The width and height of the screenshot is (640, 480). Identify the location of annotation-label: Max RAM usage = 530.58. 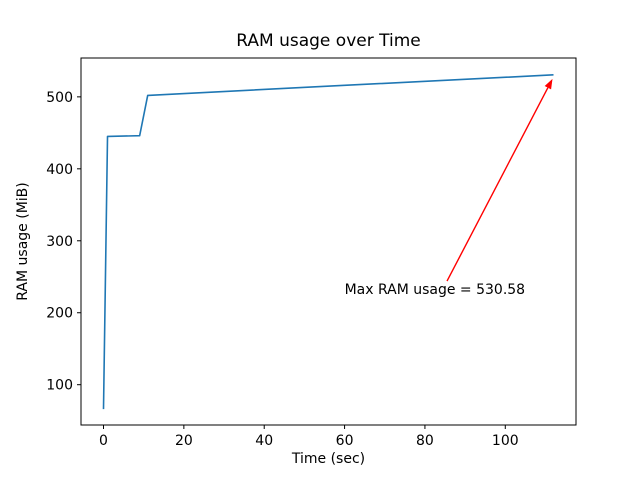
(435, 290).